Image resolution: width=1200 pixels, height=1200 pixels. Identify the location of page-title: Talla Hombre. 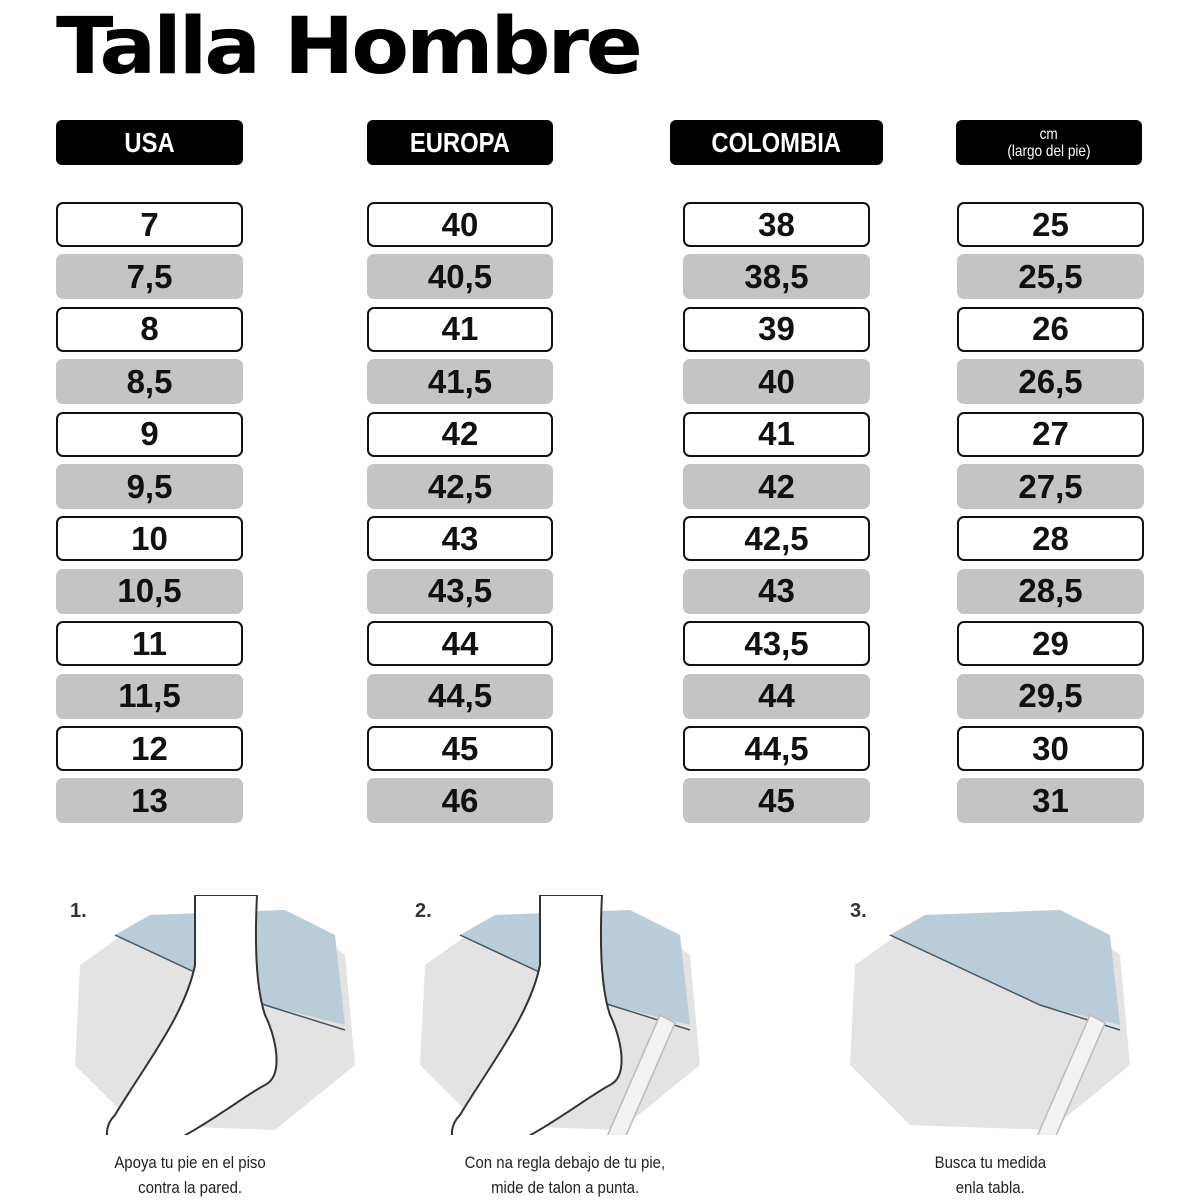
(349, 47).